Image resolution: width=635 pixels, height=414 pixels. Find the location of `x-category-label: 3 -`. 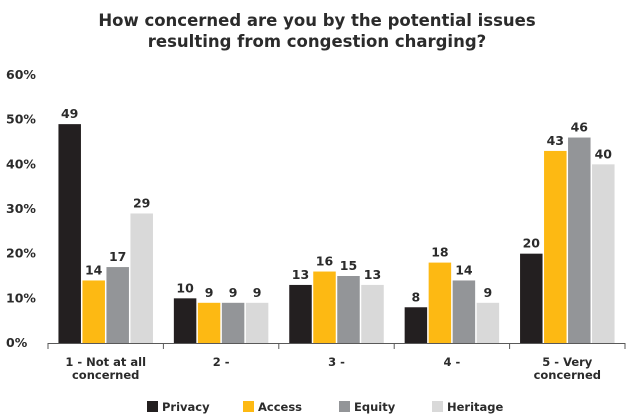

x-category-label: 3 - is located at coordinates (336, 362).